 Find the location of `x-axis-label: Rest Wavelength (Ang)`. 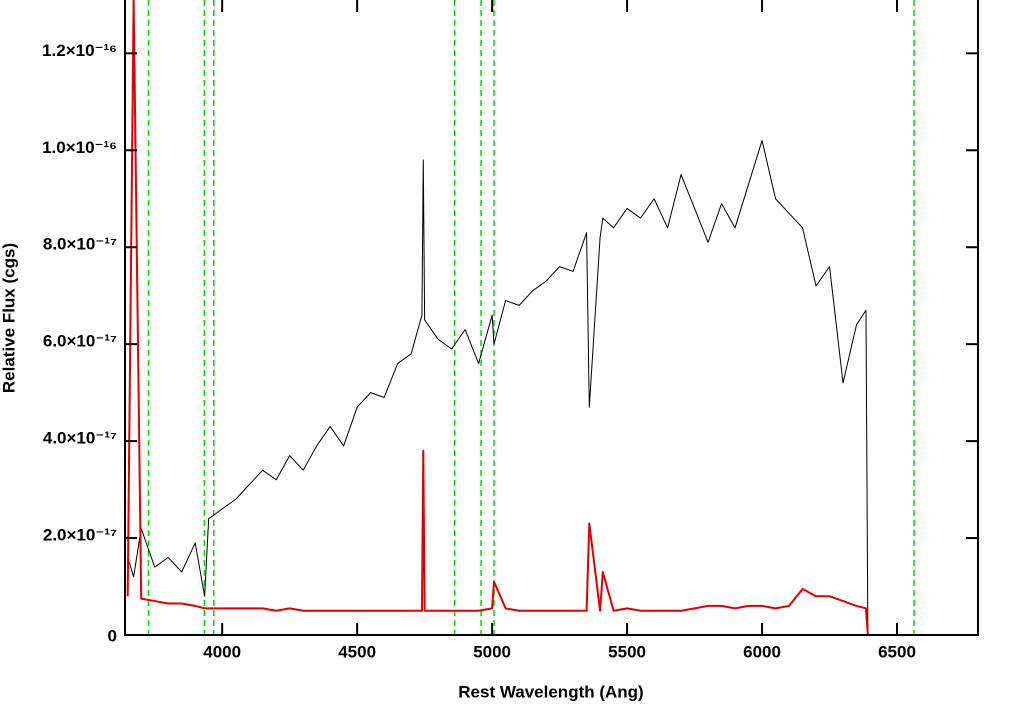

x-axis-label: Rest Wavelength (Ang) is located at coordinates (550, 691).